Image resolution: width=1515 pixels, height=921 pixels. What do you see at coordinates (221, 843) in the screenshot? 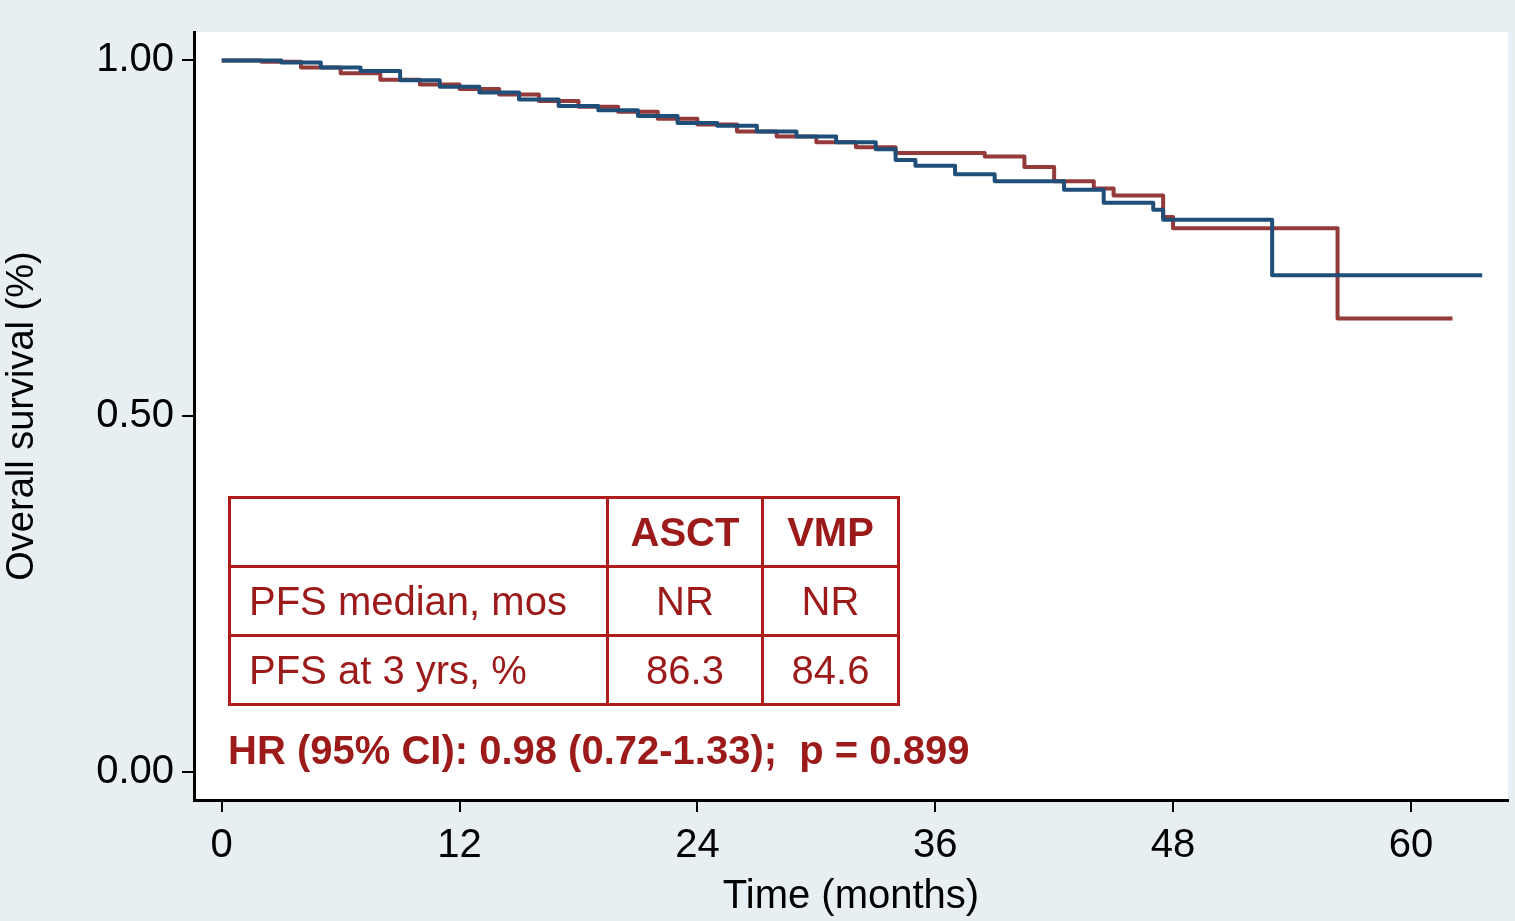
I see `x-tick-label: 0` at bounding box center [221, 843].